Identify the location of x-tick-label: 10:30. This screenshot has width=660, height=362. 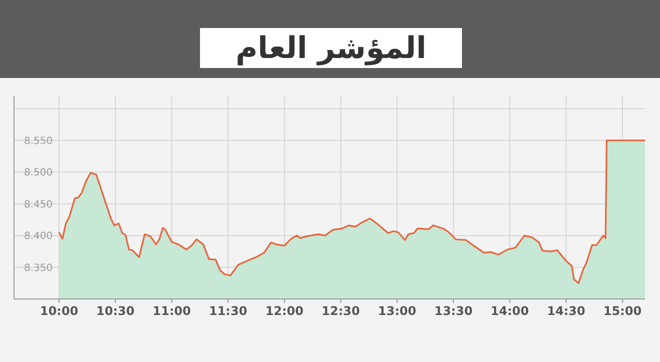
(115, 311).